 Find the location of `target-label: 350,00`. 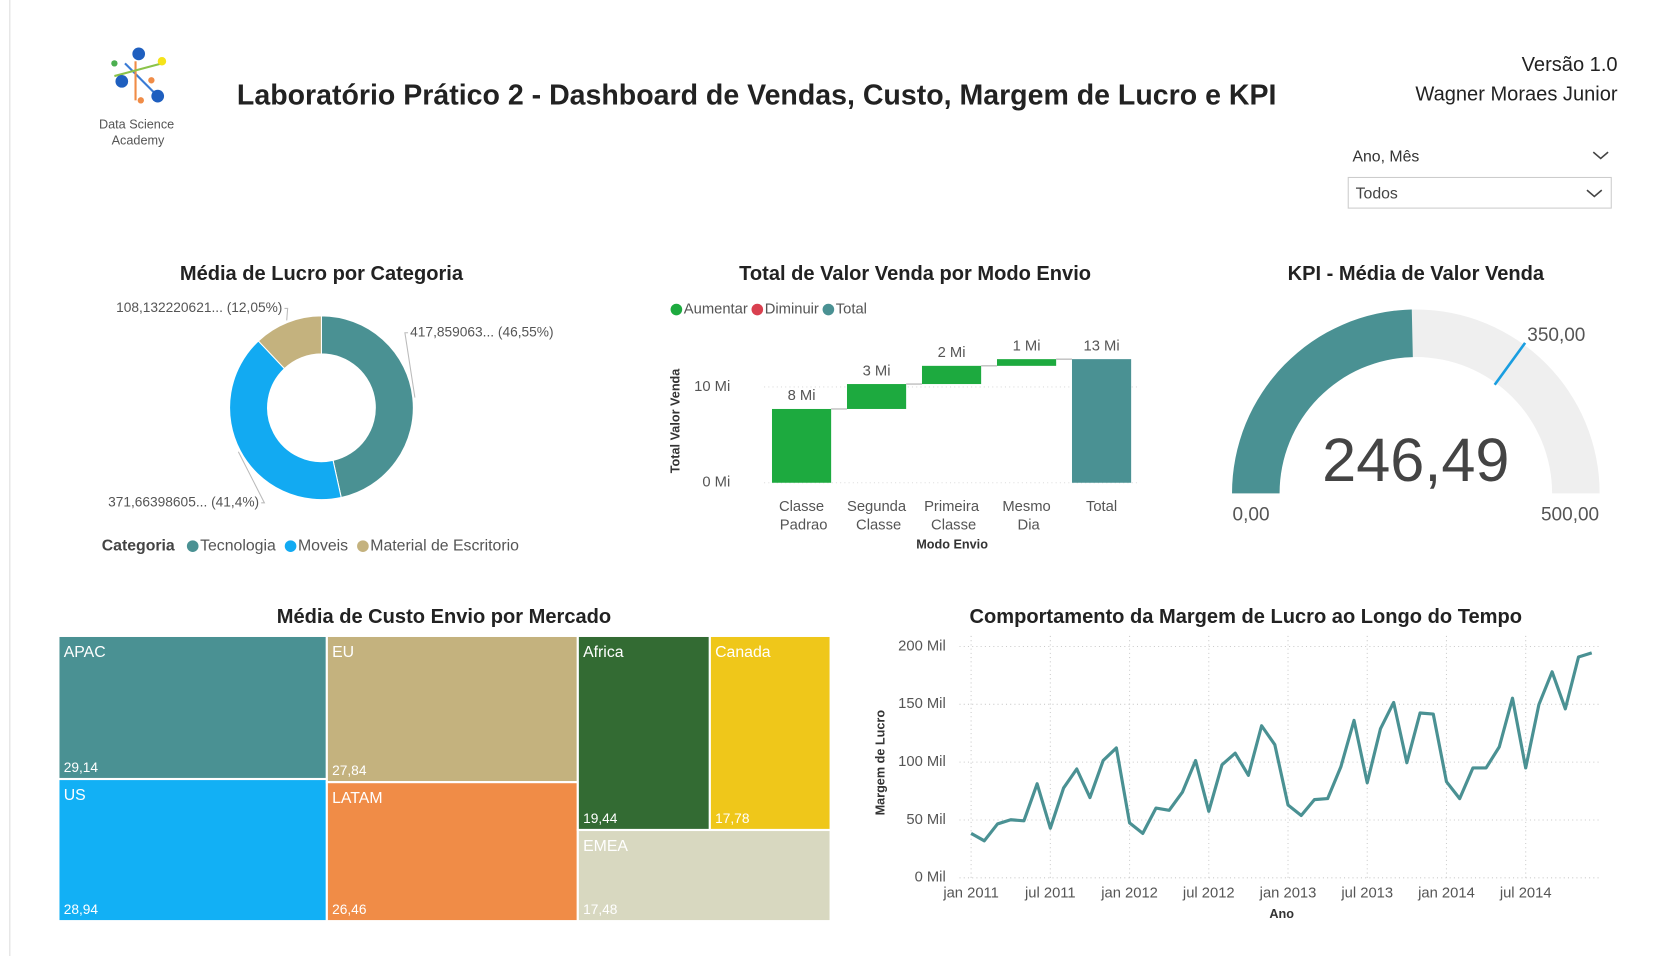

target-label: 350,00 is located at coordinates (1556, 335).